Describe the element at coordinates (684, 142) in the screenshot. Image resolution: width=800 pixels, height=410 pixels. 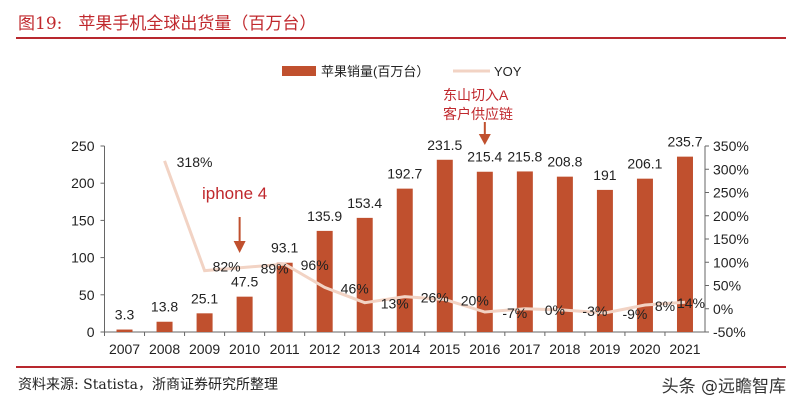
I see `bar-label: 235.7` at that location.